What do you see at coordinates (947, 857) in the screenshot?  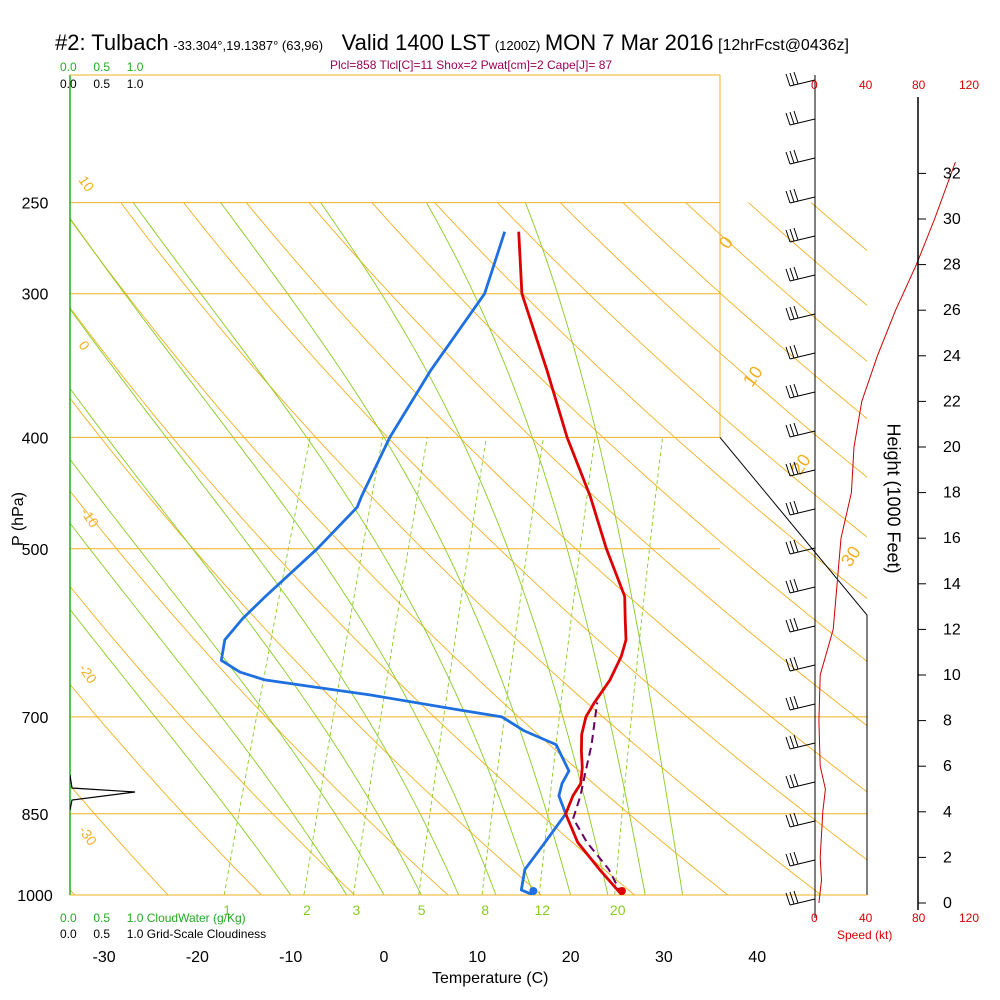 I see `height-tick-label: 2` at bounding box center [947, 857].